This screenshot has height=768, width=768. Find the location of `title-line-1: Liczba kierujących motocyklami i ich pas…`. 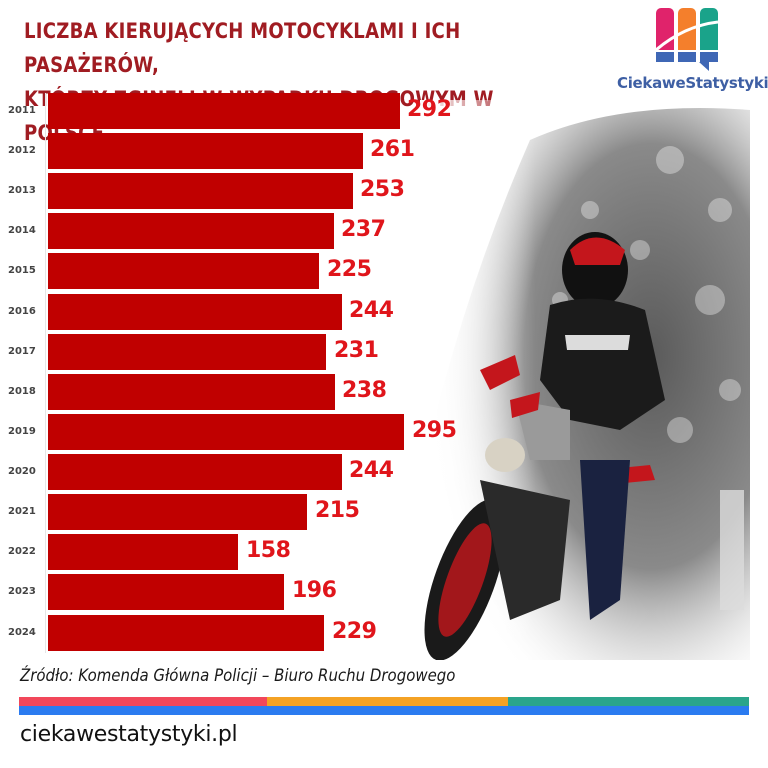

title-line-1: Liczba kierujących motocyklami i ich pas… is located at coordinates (242, 48).